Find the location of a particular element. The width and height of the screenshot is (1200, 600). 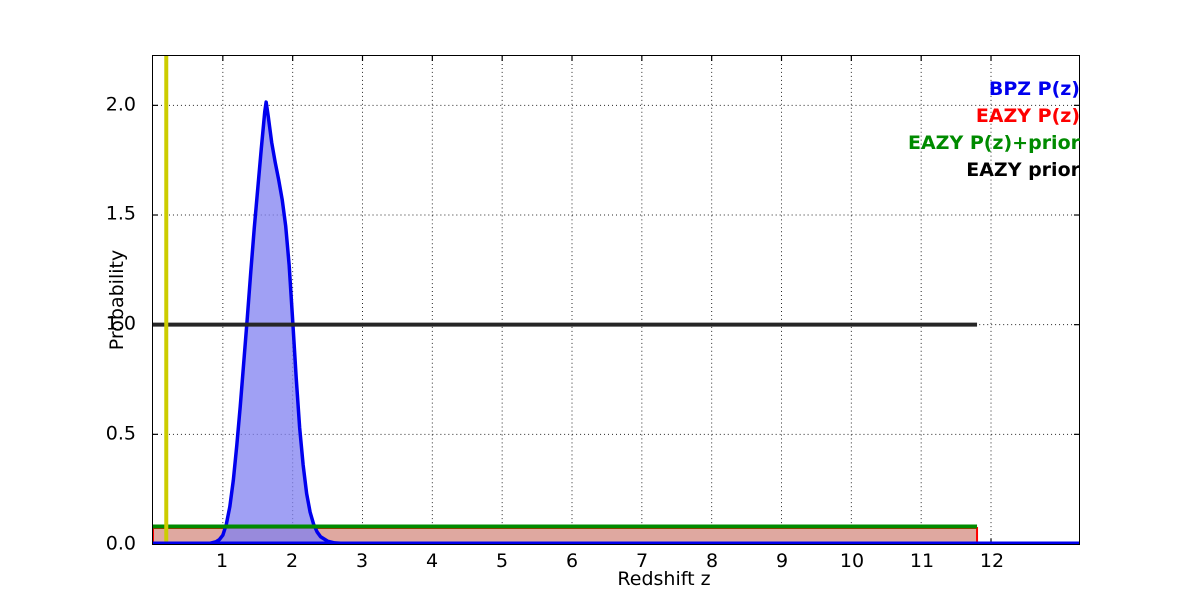

legend-item-eazy-pz-prior: EAZY P(z)+prior is located at coordinates (993, 142).